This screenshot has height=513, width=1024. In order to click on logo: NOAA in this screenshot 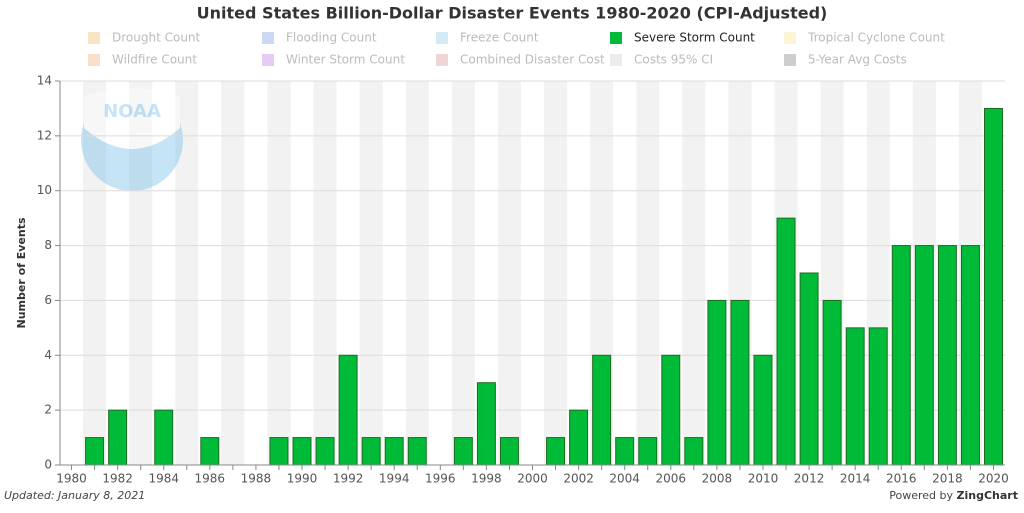, I will do `click(132, 139)`.